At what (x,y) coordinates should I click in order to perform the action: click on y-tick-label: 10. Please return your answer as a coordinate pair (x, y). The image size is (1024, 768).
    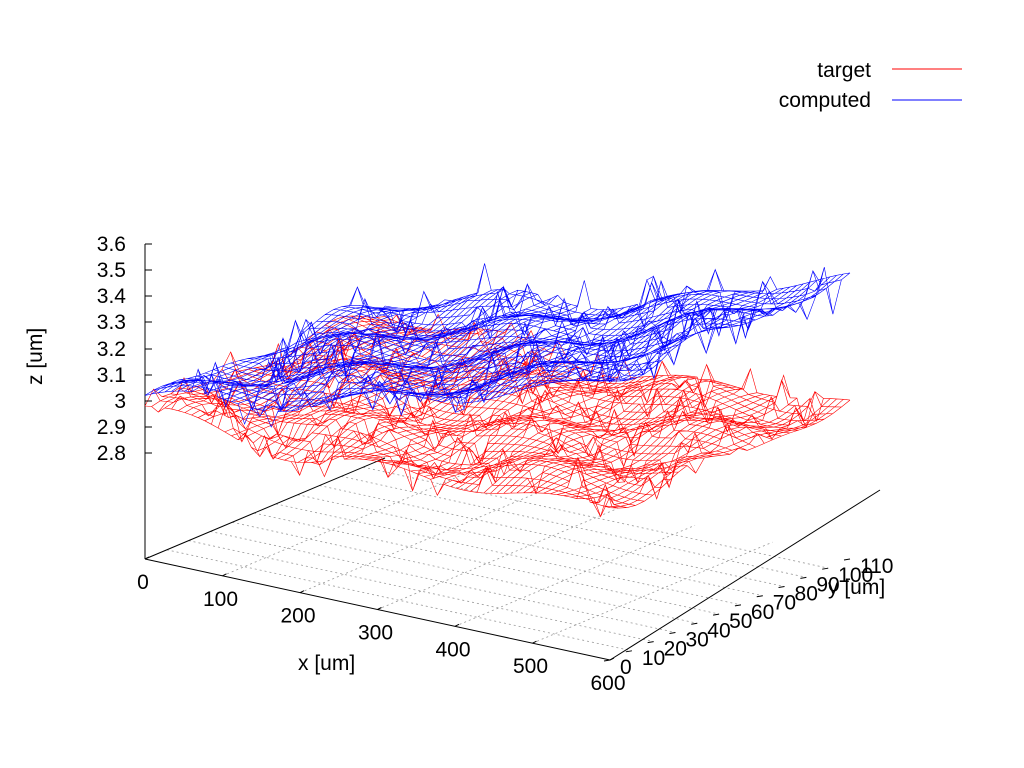
    Looking at the image, I should click on (653, 658).